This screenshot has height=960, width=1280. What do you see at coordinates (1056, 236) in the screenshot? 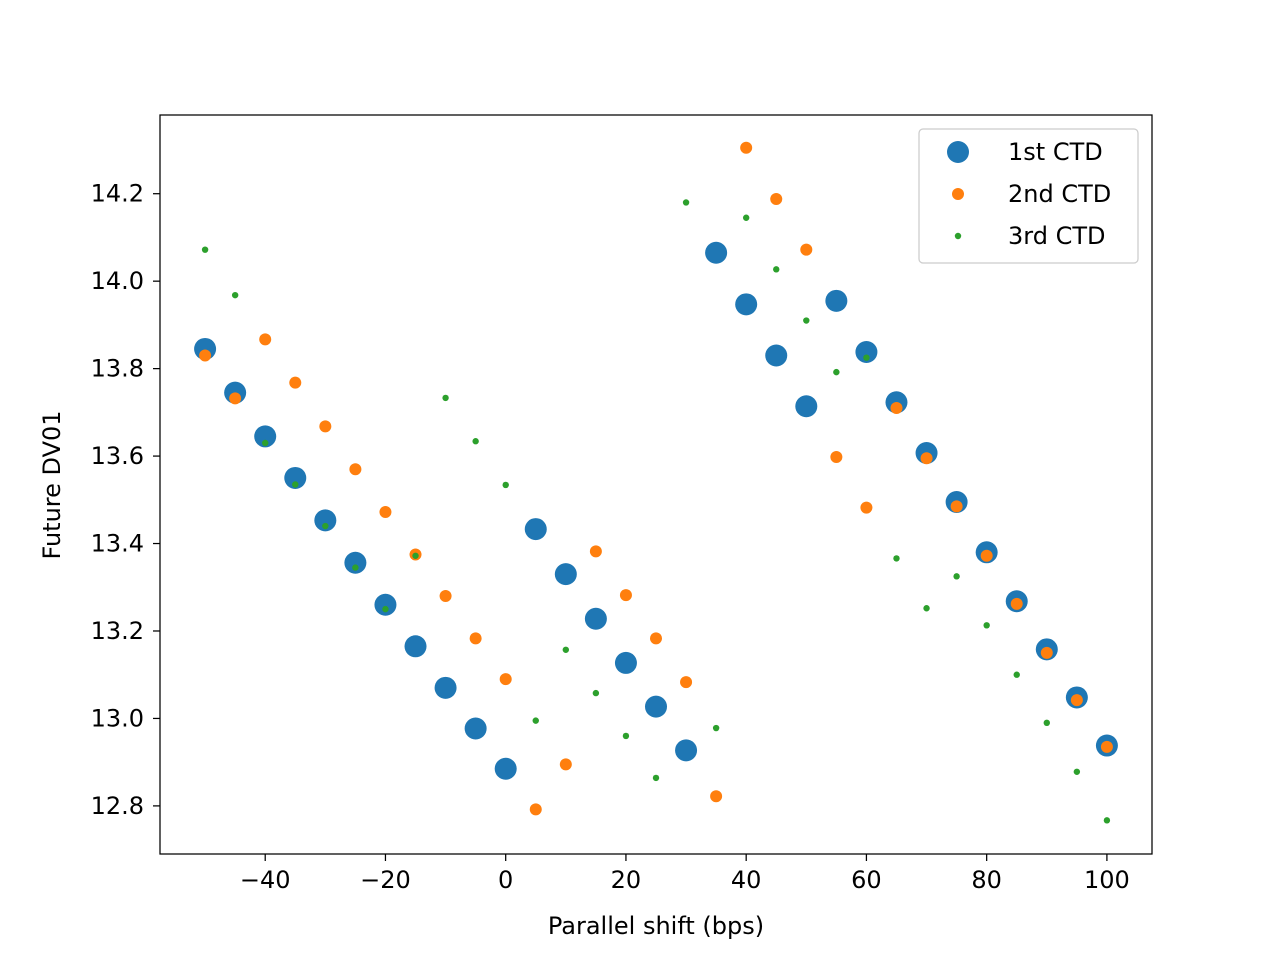
I see `legend-label: 3rd CTD` at bounding box center [1056, 236].